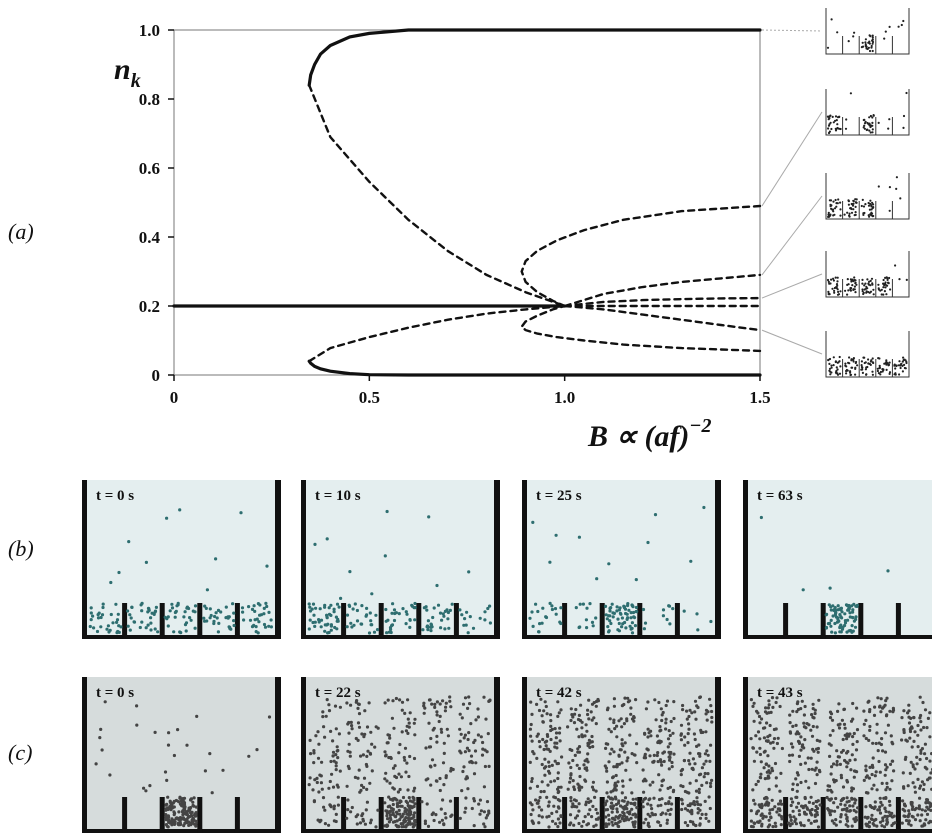 Image resolution: width=932 pixels, height=833 pixels. I want to click on y-tick-label: 0, so click(156, 375).